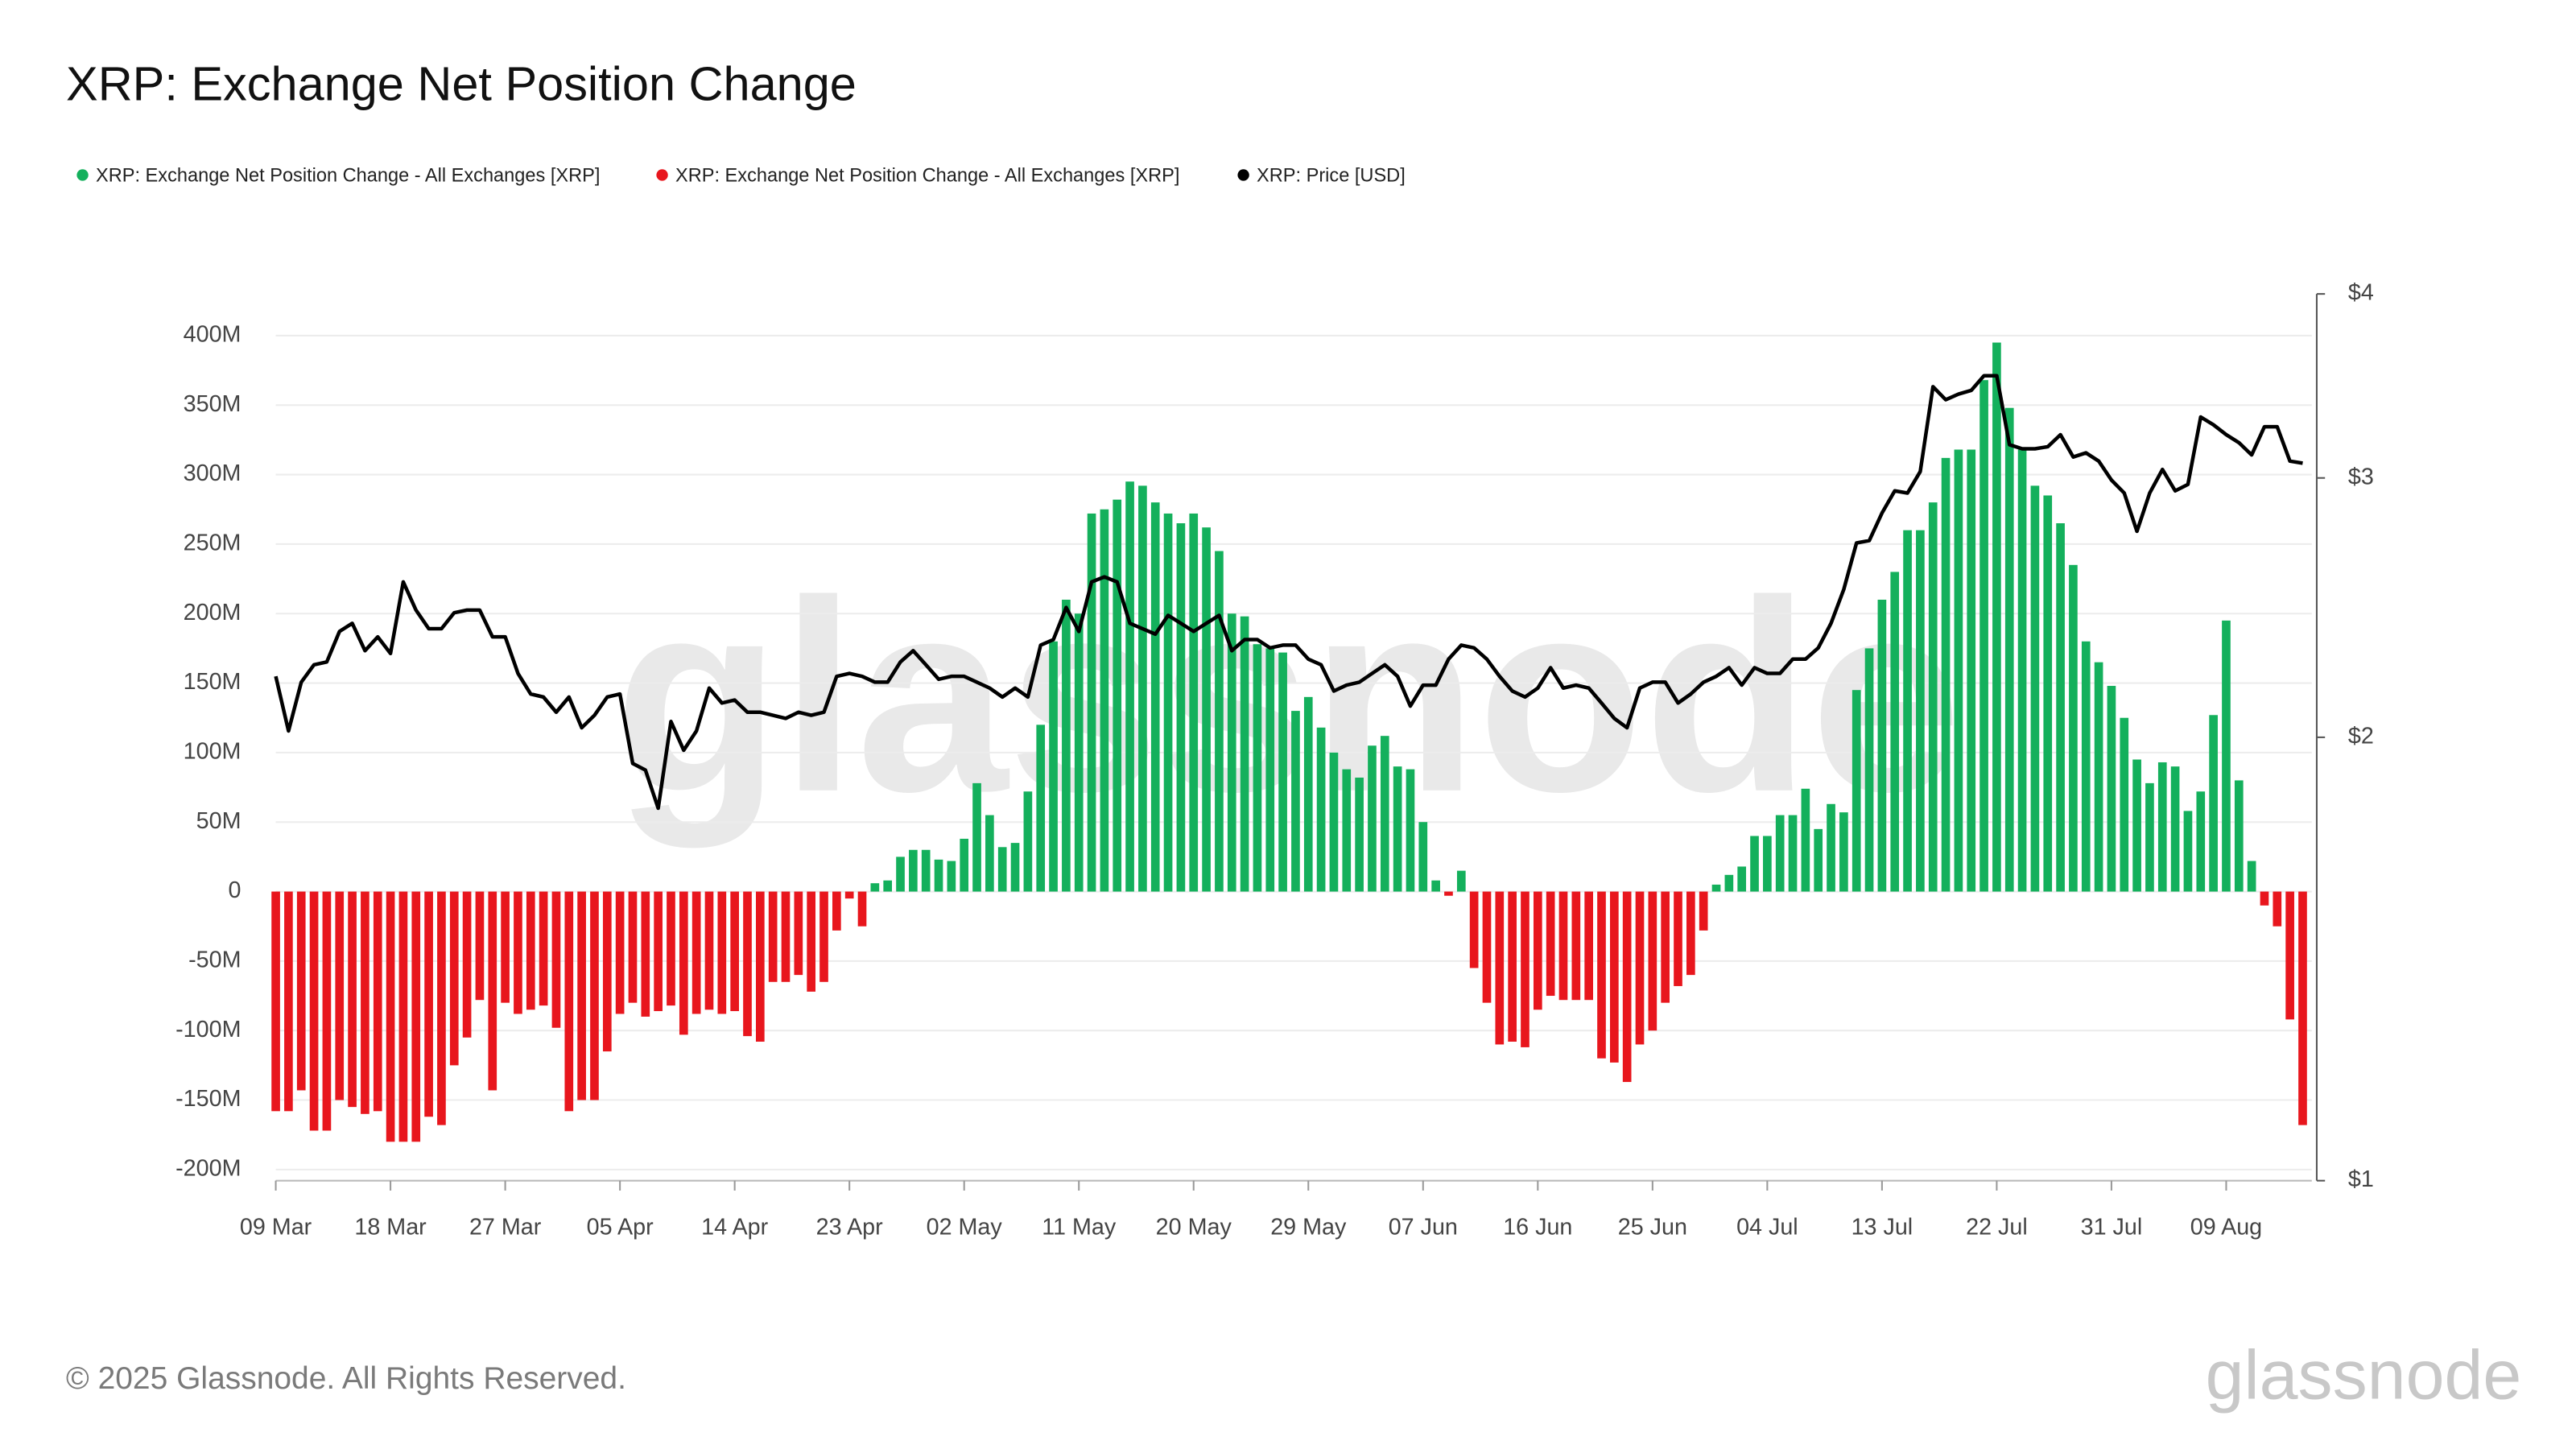 The width and height of the screenshot is (2576, 1449). What do you see at coordinates (2361, 476) in the screenshot?
I see `y2-tick-label: $3` at bounding box center [2361, 476].